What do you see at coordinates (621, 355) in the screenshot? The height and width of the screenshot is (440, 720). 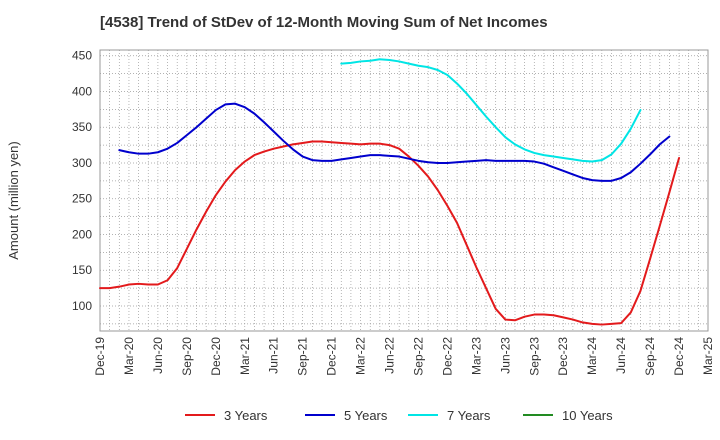 I see `x-tick-label: Jun-24` at bounding box center [621, 355].